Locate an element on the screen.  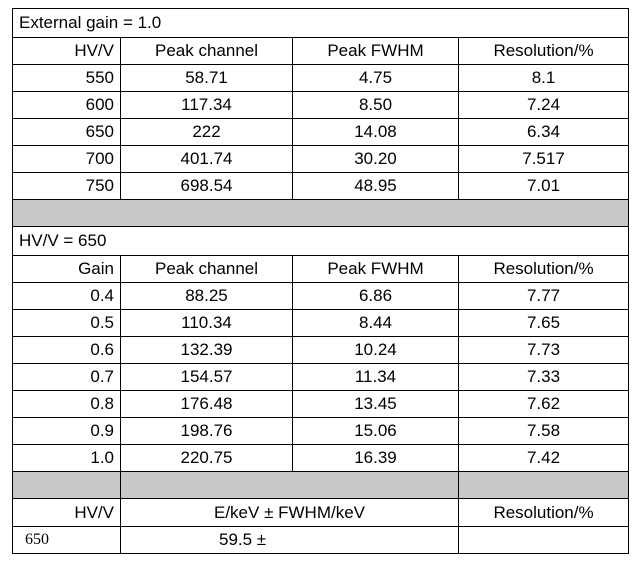
table-cell: 7.01 is located at coordinates (543, 186).